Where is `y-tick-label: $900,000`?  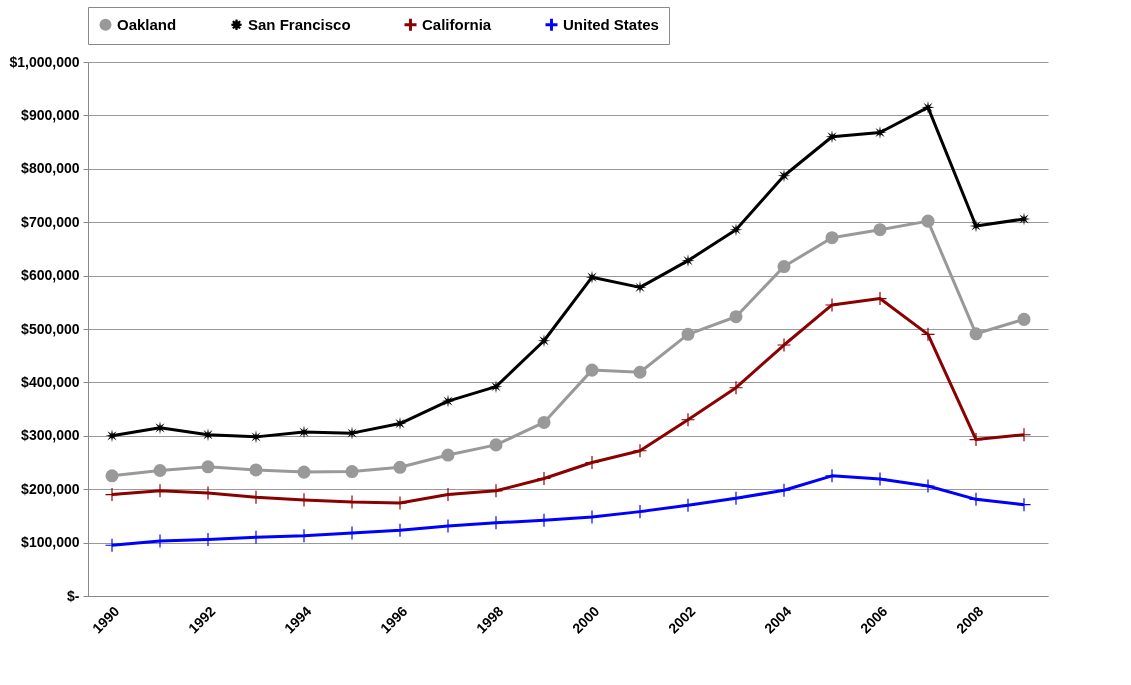
y-tick-label: $900,000 is located at coordinates (50, 114).